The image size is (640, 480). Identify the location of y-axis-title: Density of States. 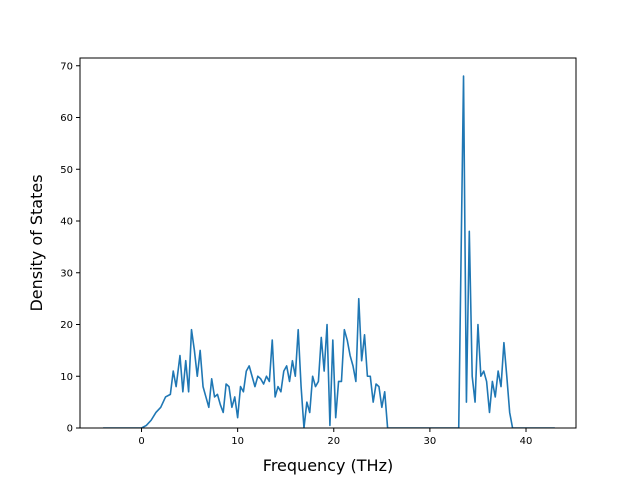
(36, 242).